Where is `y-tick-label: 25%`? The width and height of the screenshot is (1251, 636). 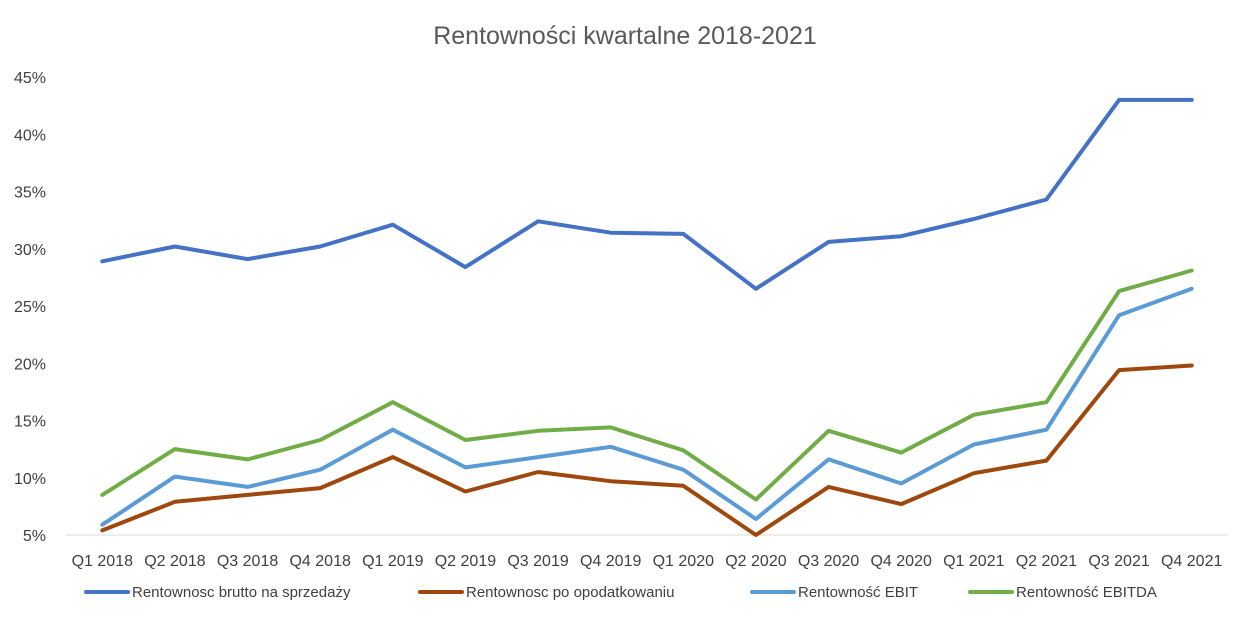 y-tick-label: 25% is located at coordinates (30, 307).